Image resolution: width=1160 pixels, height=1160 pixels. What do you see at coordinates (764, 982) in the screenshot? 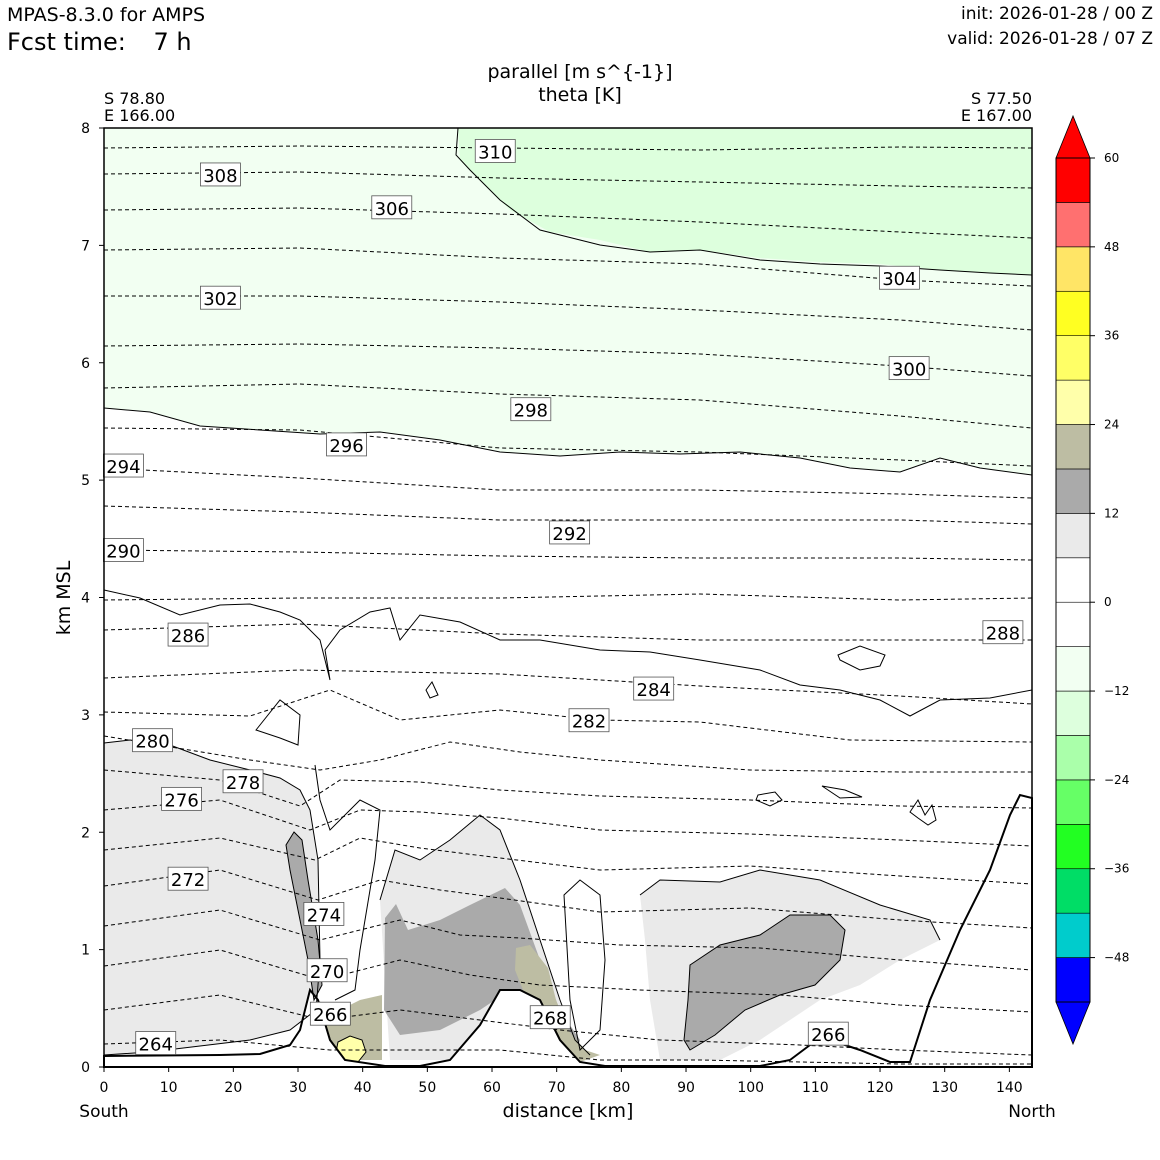
I see `wind-shade-gray-right` at bounding box center [764, 982].